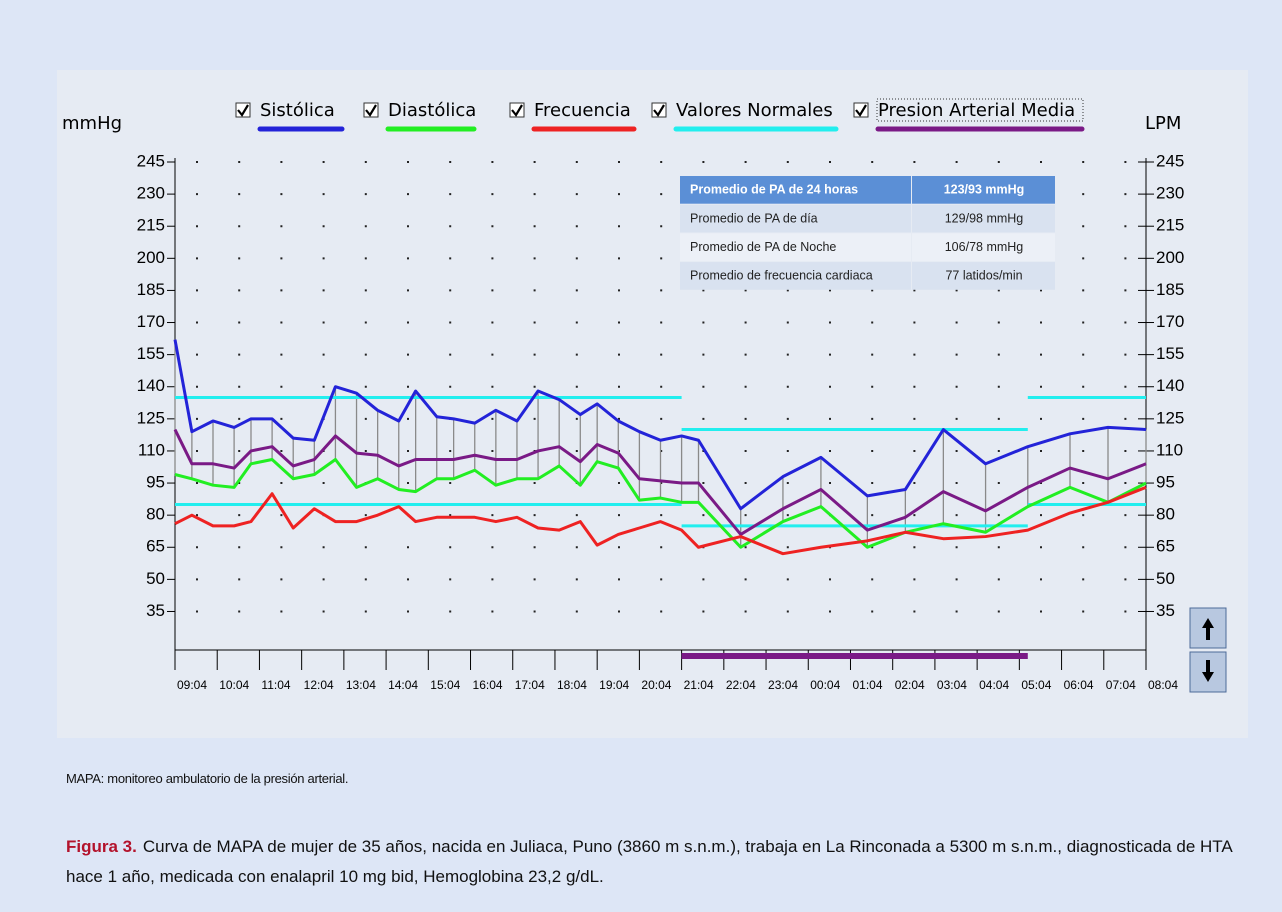 The image size is (1282, 912). Describe the element at coordinates (1163, 123) in the screenshot. I see `y2-axis-label: LPM` at that location.